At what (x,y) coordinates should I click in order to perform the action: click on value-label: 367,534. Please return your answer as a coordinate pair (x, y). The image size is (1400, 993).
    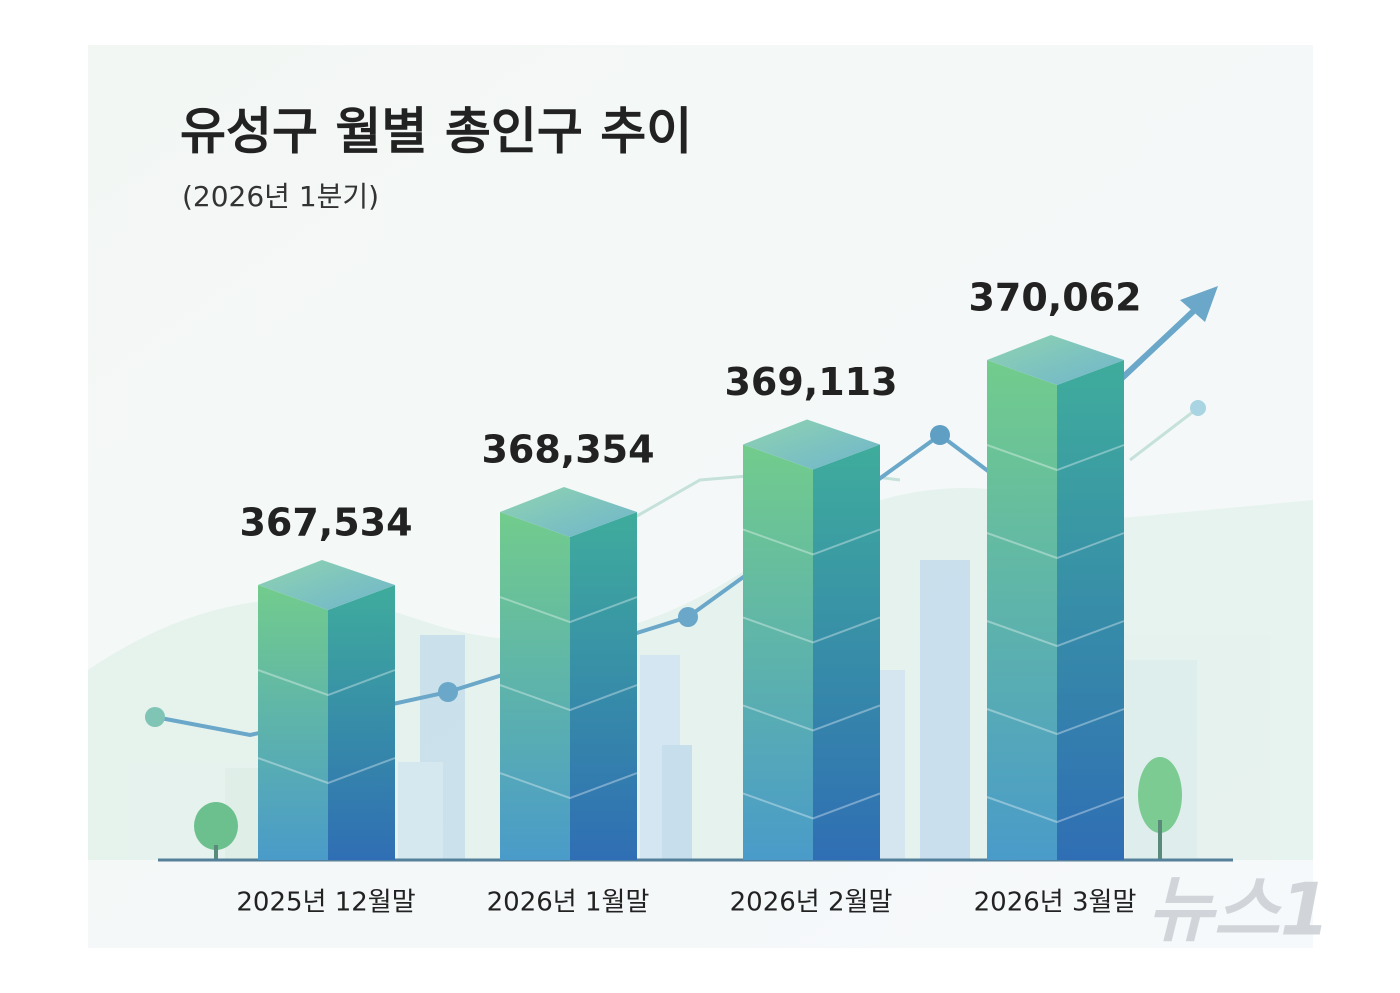
    Looking at the image, I should click on (325, 523).